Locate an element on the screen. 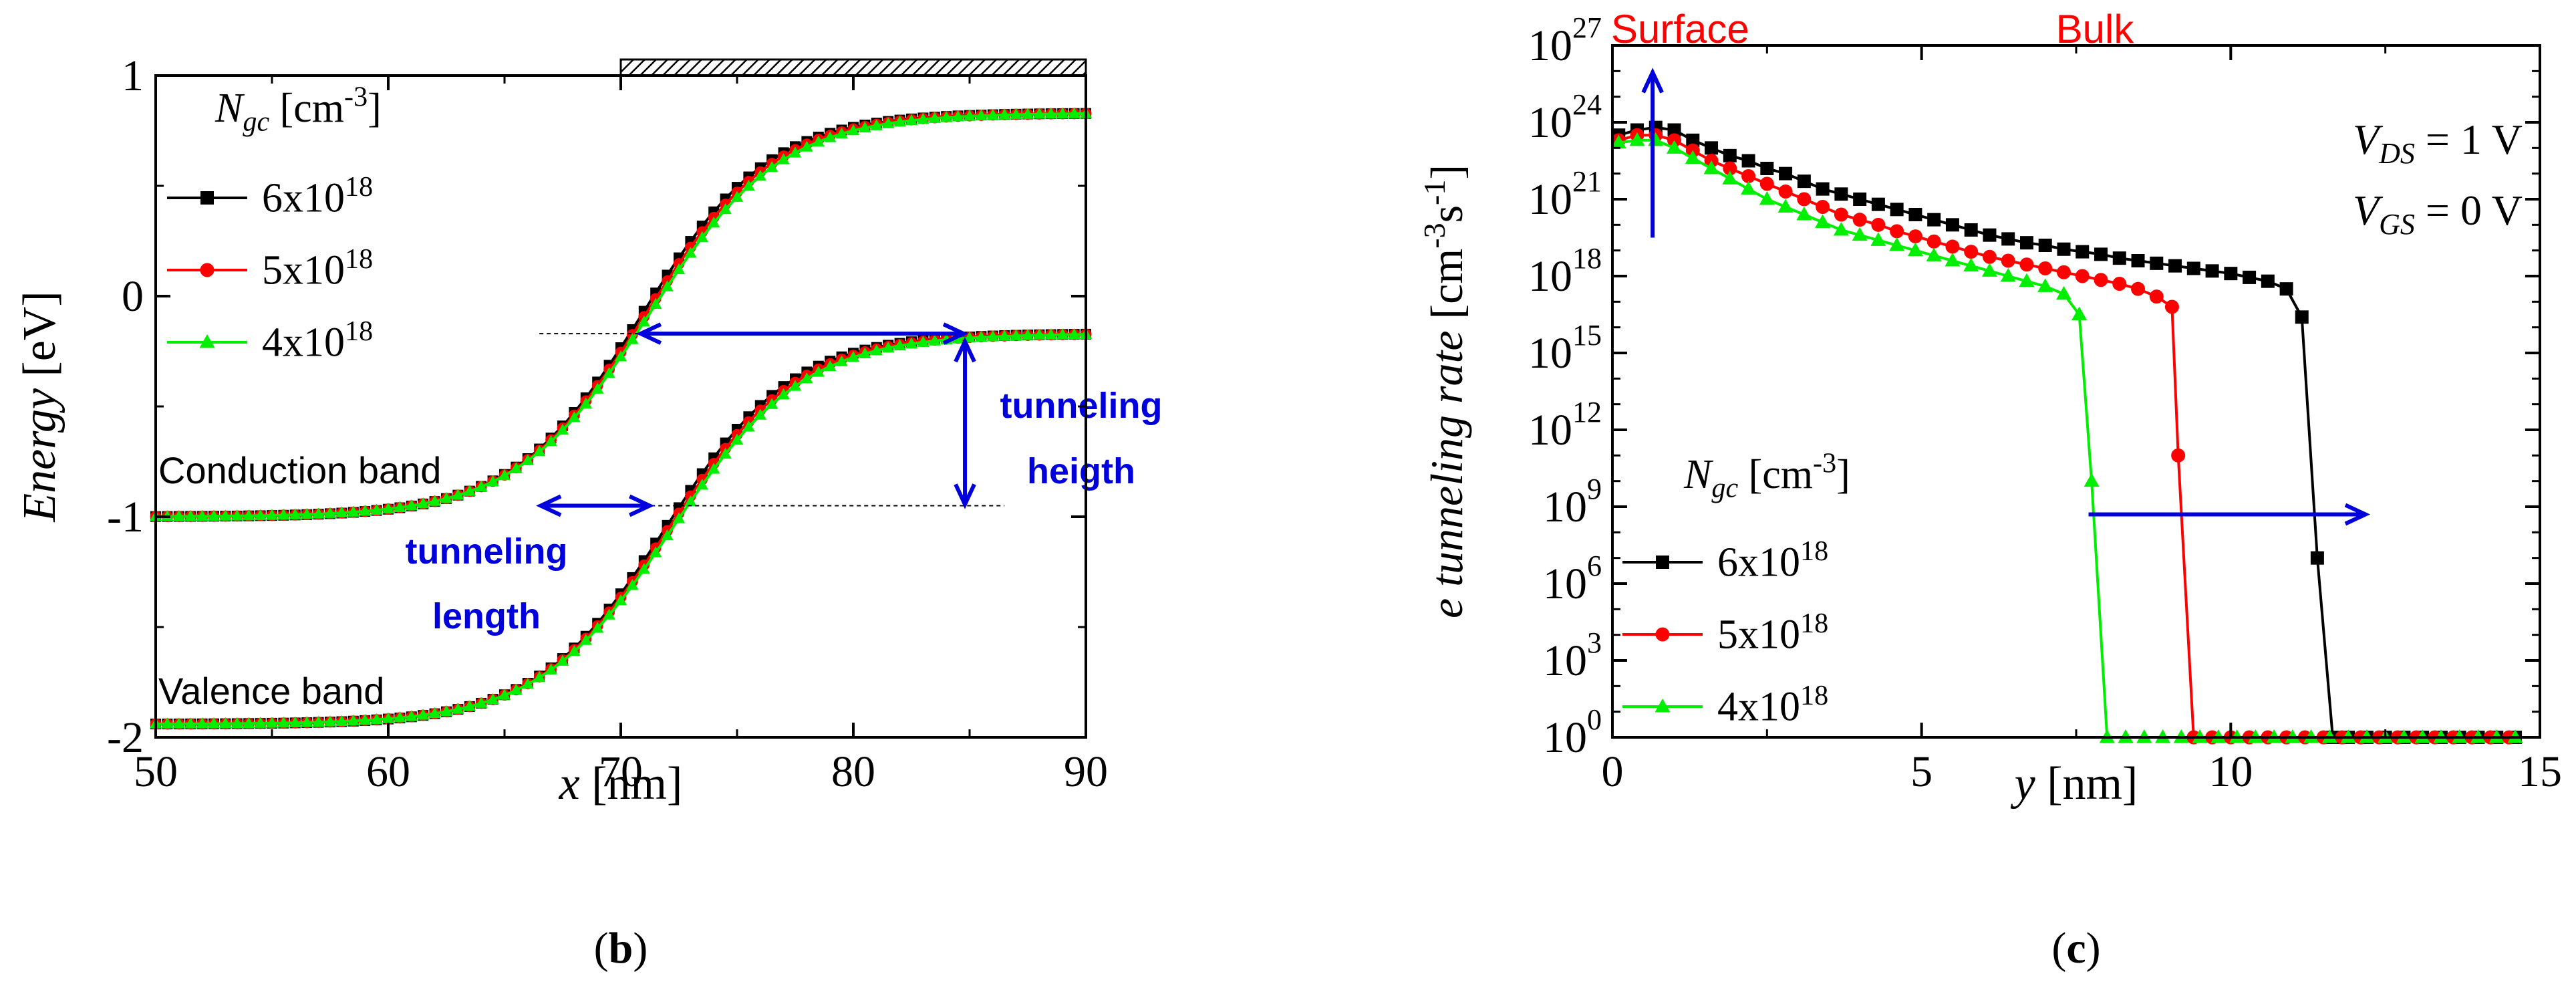 Image resolution: width=2576 pixels, height=984 pixels. y-axis-variable: Energy is located at coordinates (39, 455).